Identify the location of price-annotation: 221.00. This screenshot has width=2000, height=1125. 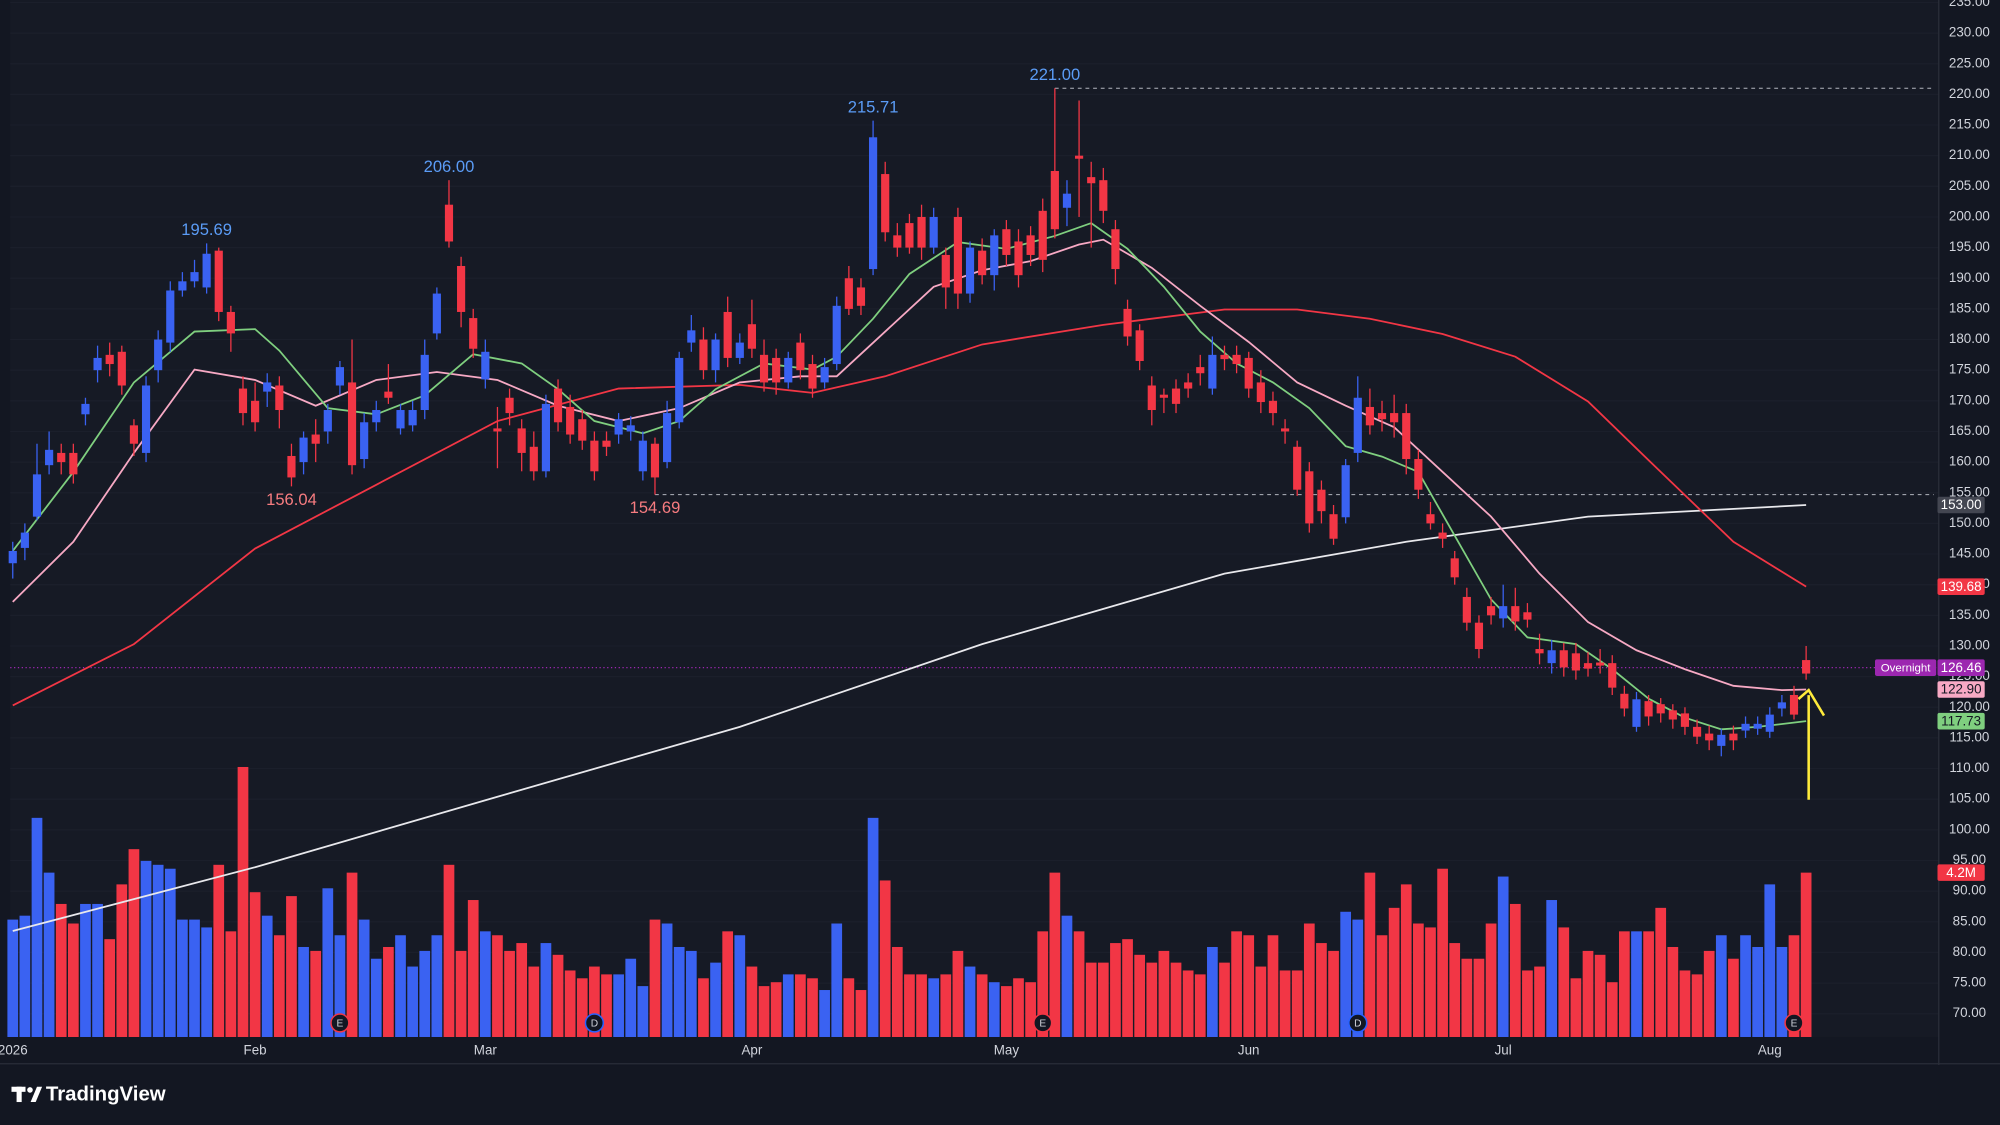
(1054, 74).